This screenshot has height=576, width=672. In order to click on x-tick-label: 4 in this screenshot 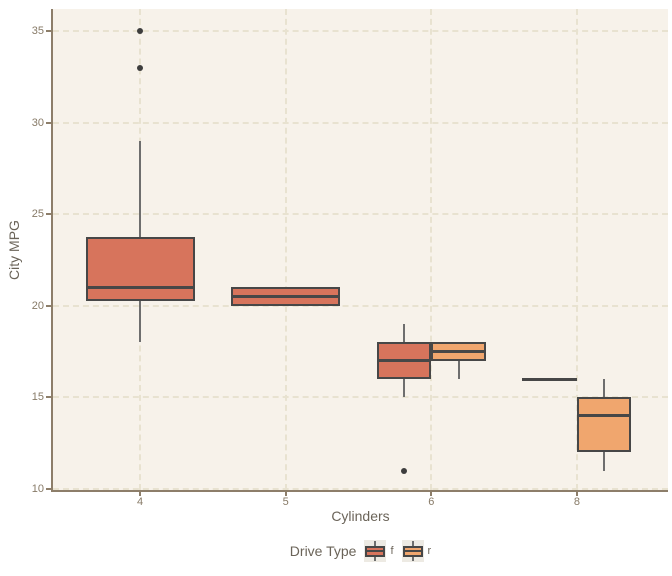, I will do `click(140, 502)`.